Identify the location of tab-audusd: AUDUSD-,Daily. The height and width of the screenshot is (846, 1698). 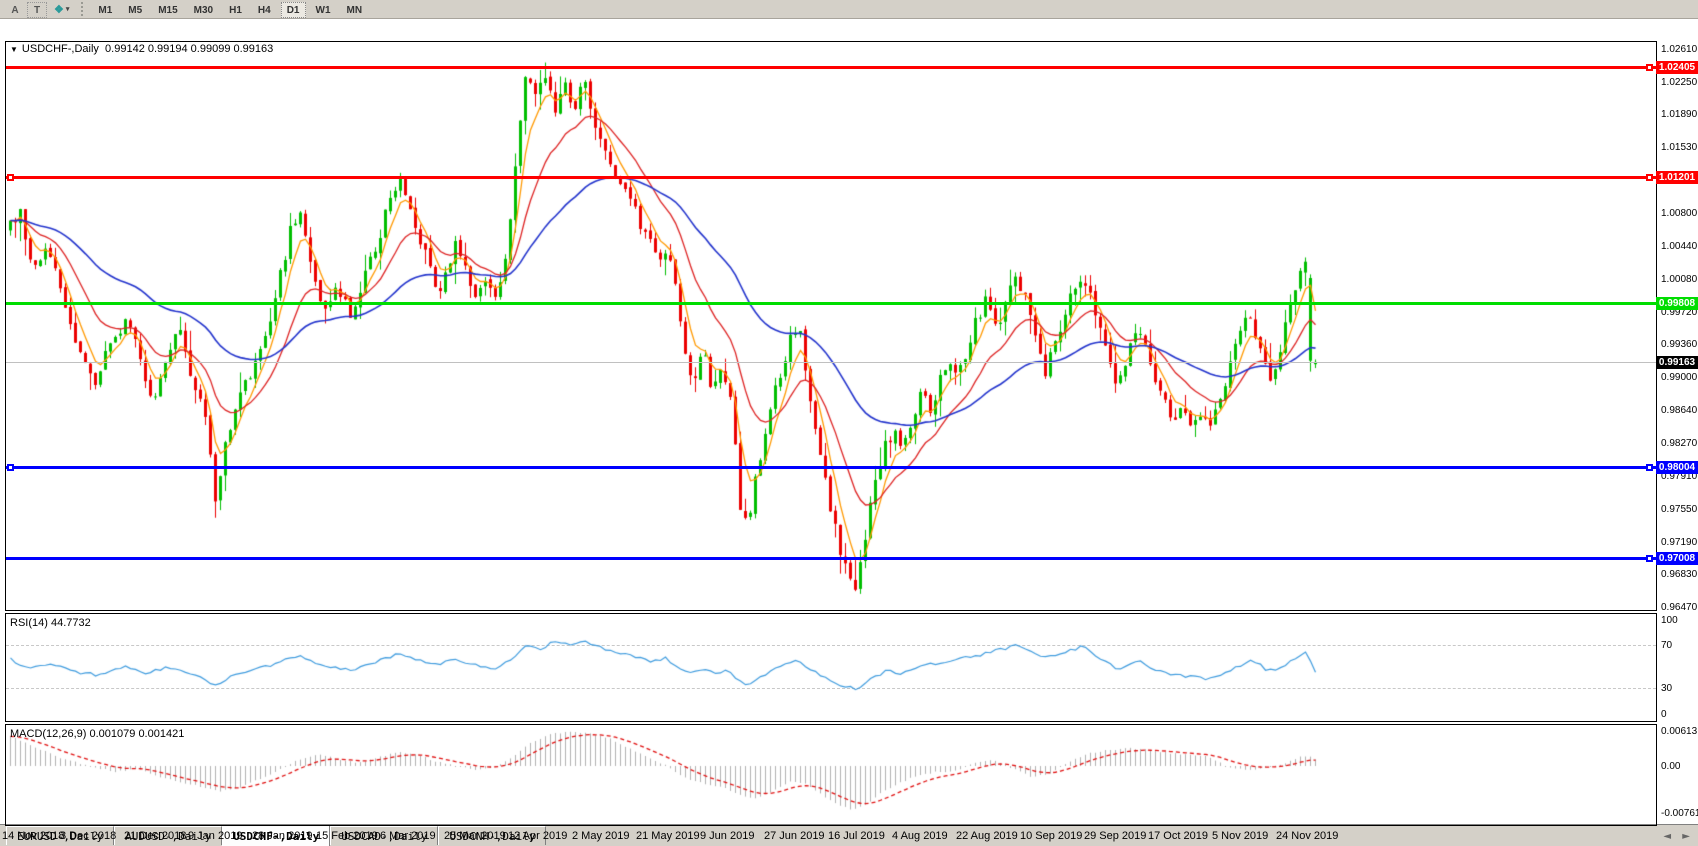
(168, 835).